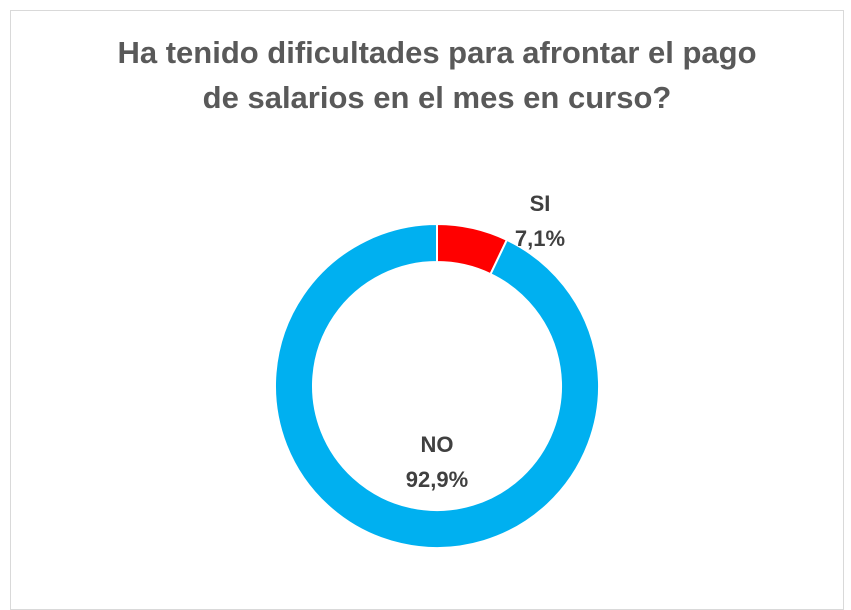  Describe the element at coordinates (540, 203) in the screenshot. I see `category-label: SI` at that location.